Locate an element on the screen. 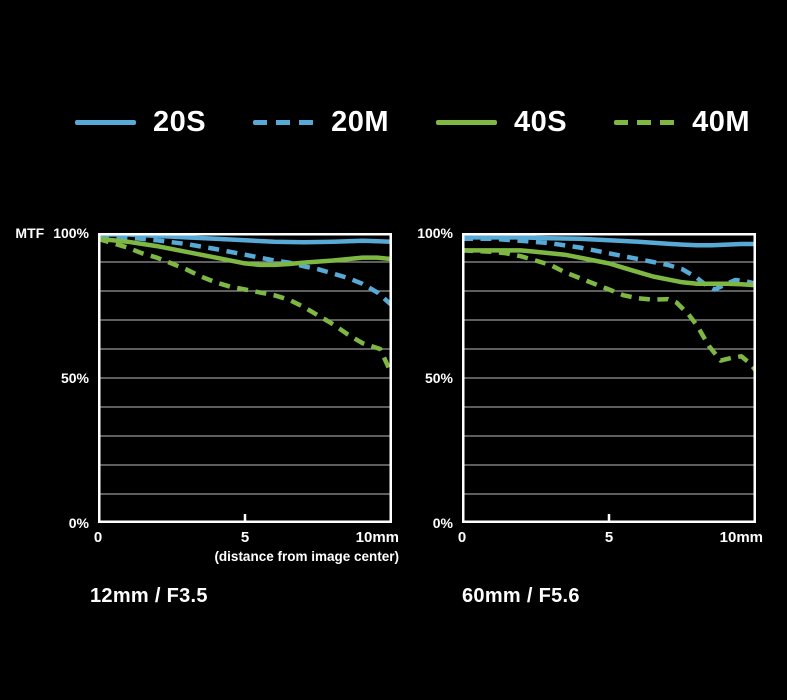  line-swatch-blue-solid is located at coordinates (105, 122).